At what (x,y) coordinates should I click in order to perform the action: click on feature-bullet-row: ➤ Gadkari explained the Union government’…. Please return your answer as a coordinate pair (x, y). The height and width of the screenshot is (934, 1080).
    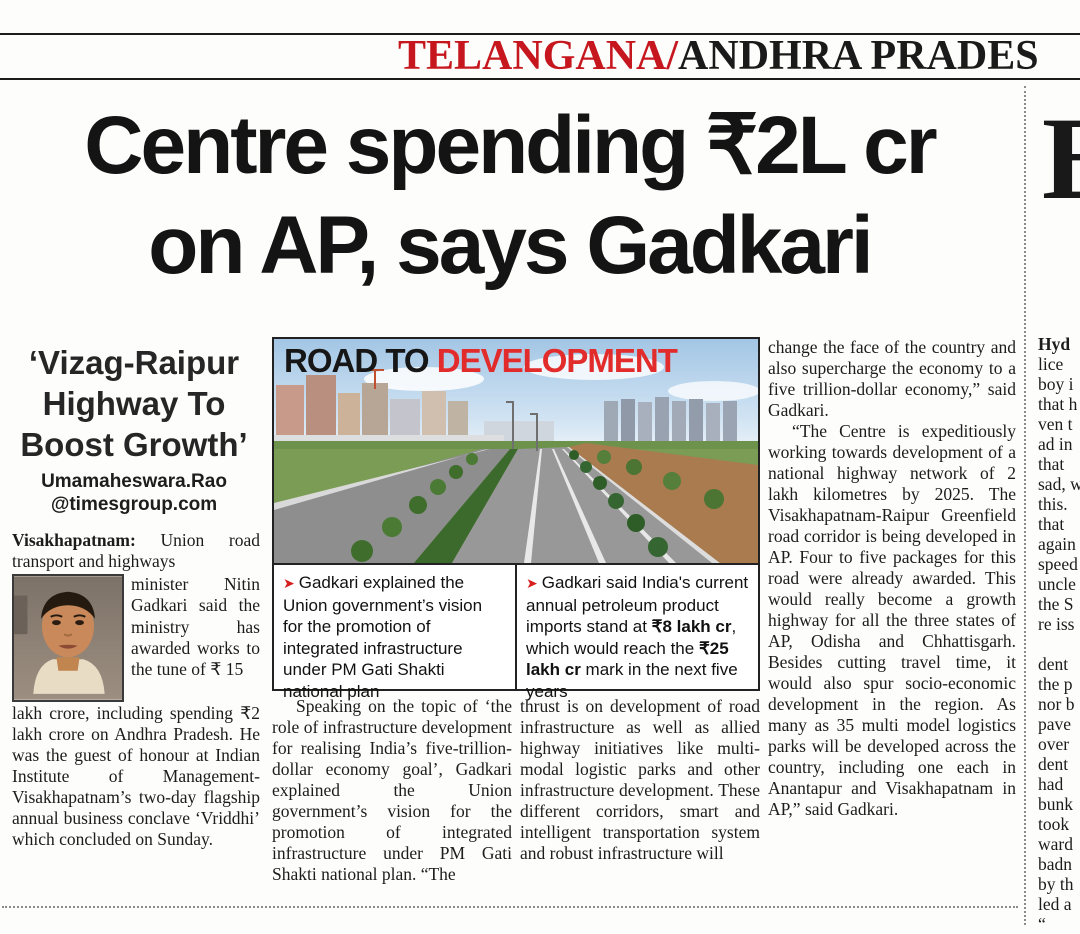
    Looking at the image, I should click on (516, 633).